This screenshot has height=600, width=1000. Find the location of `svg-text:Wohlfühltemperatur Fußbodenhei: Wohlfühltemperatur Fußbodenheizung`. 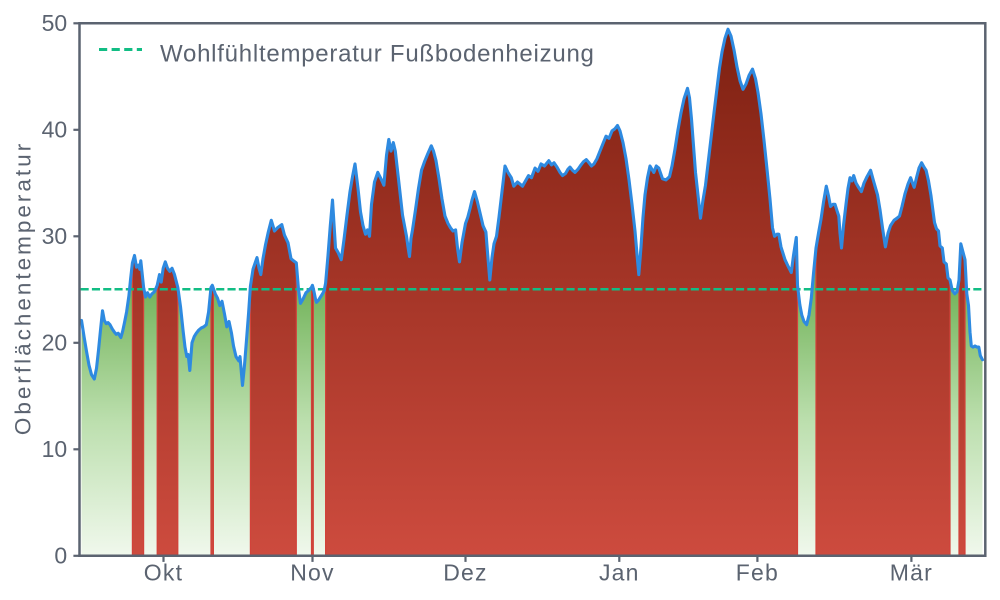

svg-text:Wohlfühltemperatur Fußbodenhei: Wohlfühltemperatur Fußbodenheizung is located at coordinates (377, 53).